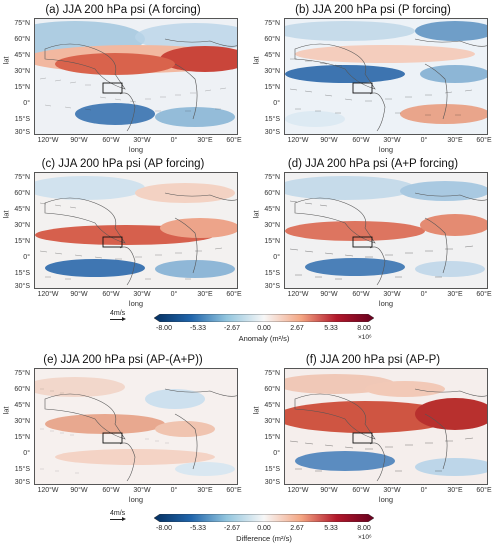 This screenshot has width=500, height=555. What do you see at coordinates (264, 328) in the screenshot?
I see `colorbar-tick: 0.00` at bounding box center [264, 328].